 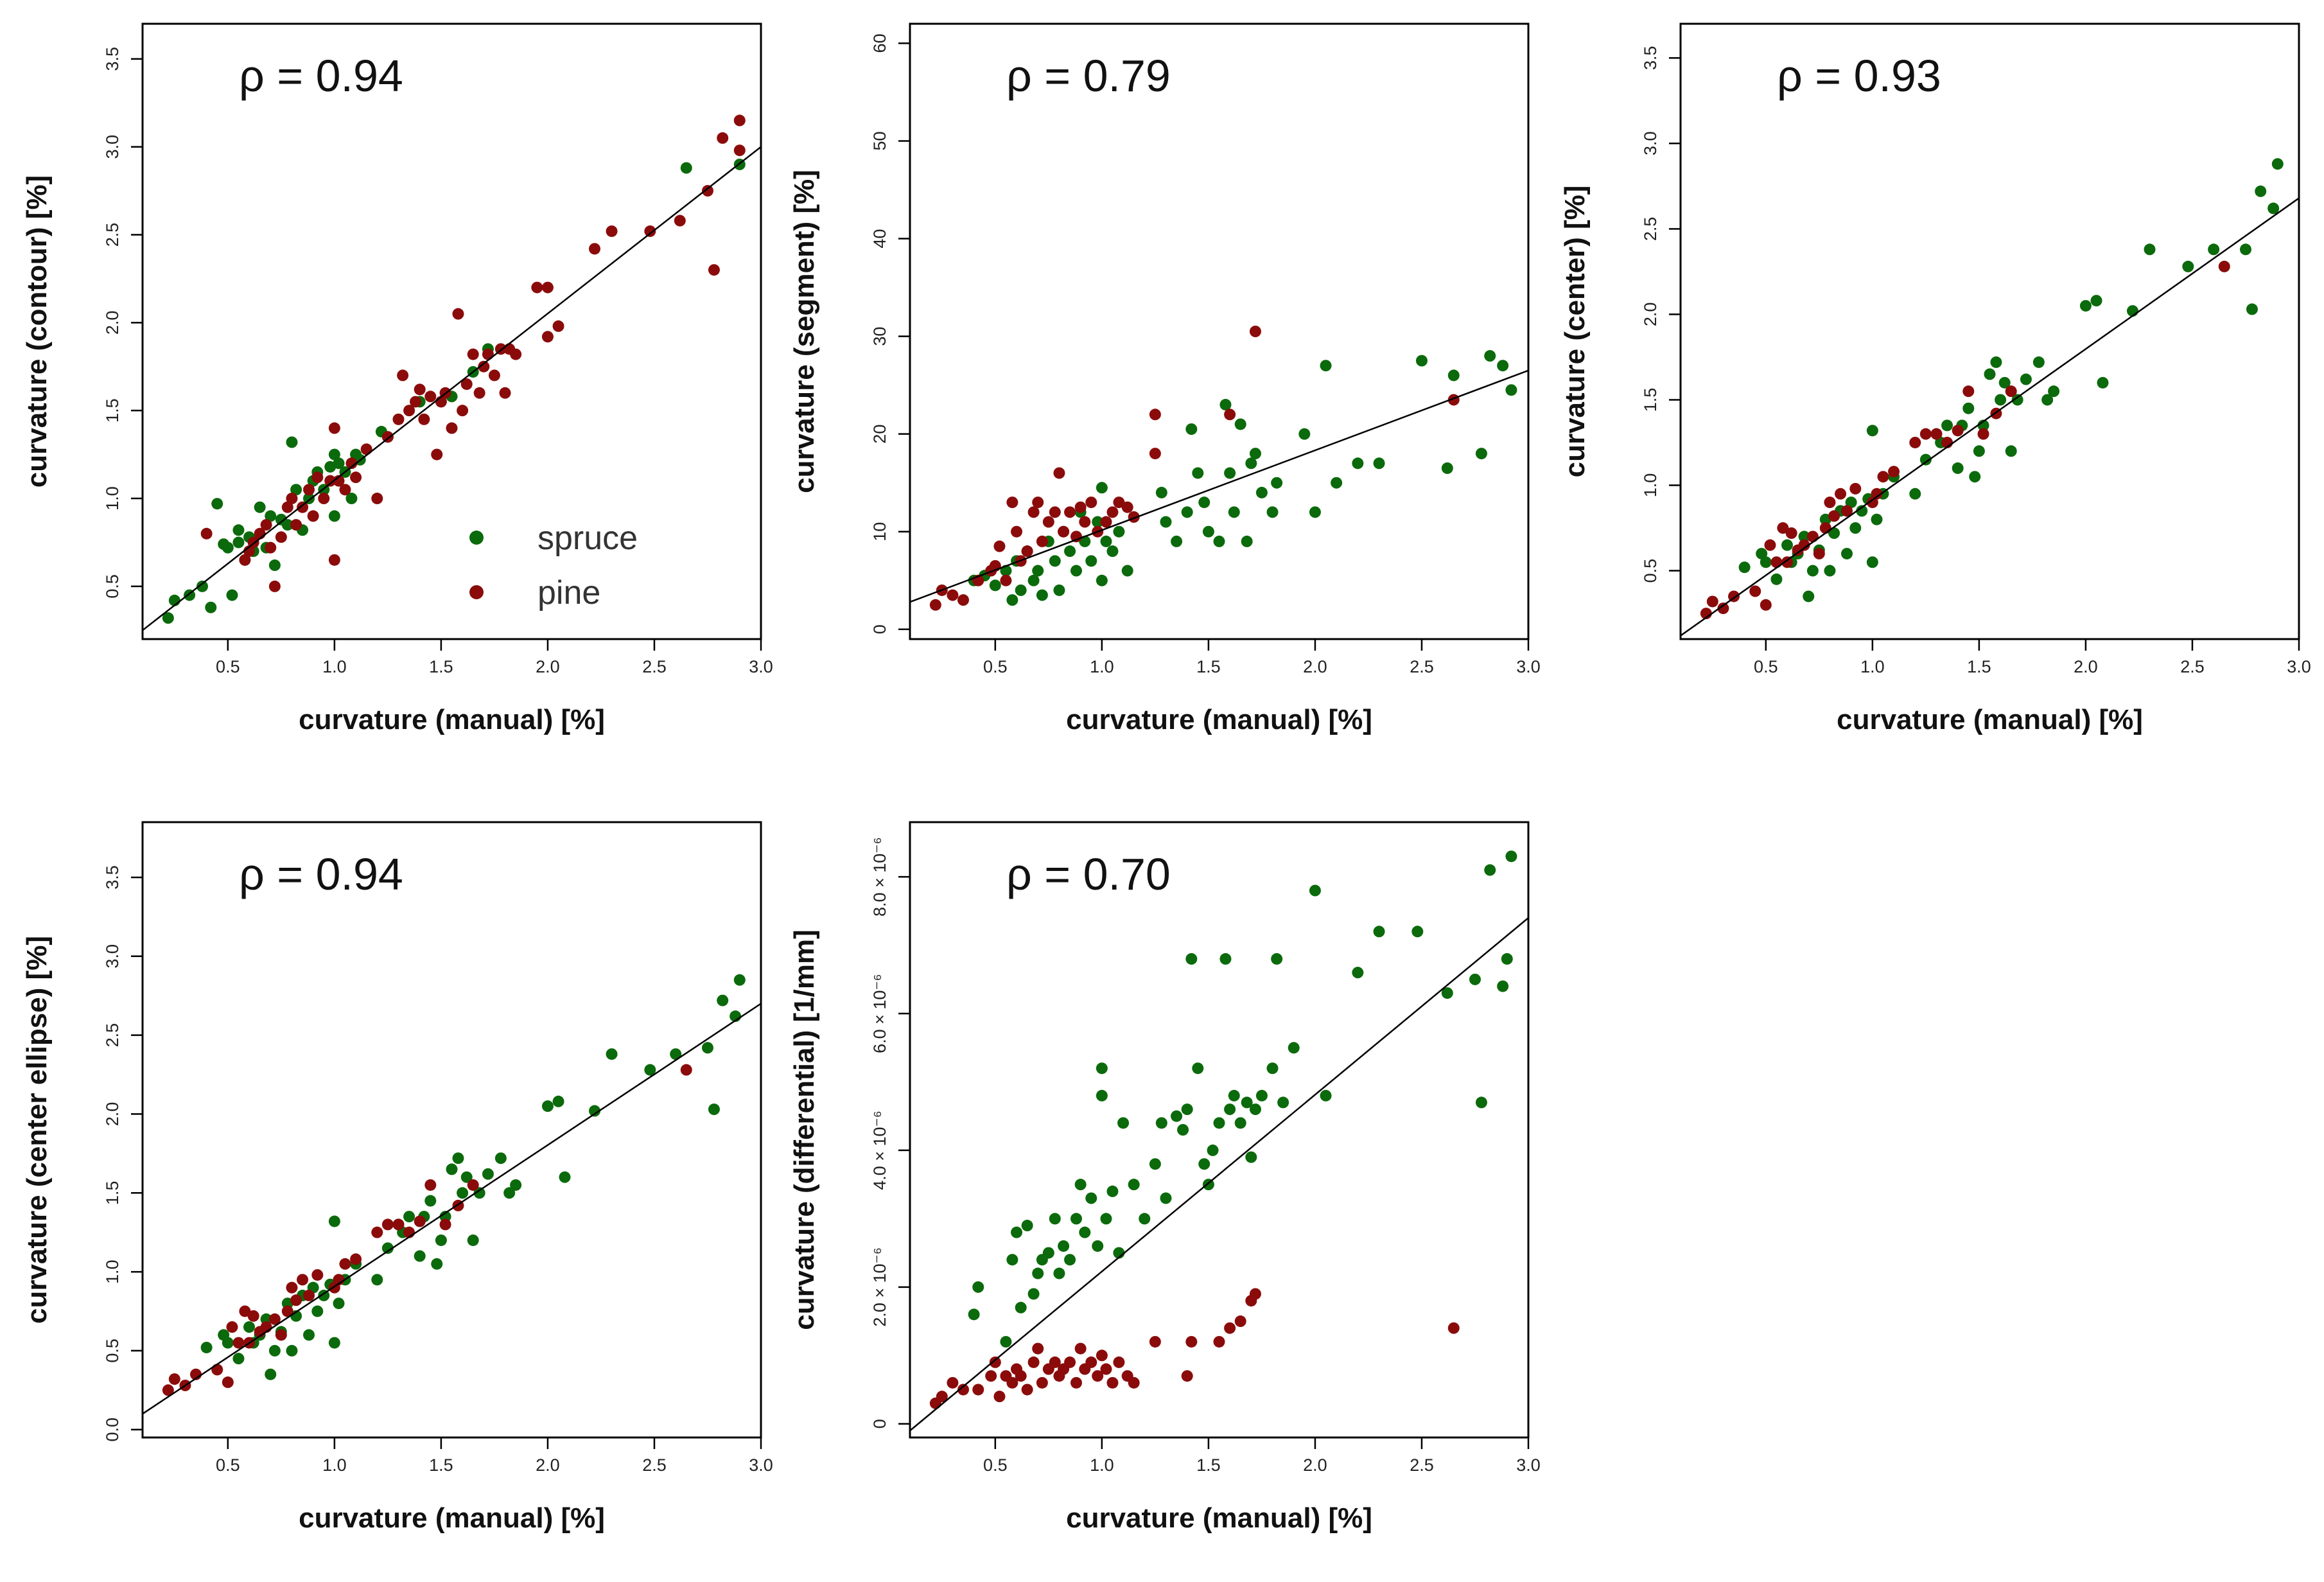 What do you see at coordinates (112, 1272) in the screenshot?
I see `y-tick-label: 1.0` at bounding box center [112, 1272].